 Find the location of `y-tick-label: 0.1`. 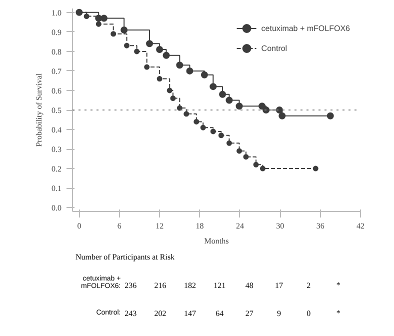

y-tick-label: 0.1 is located at coordinates (57, 189).